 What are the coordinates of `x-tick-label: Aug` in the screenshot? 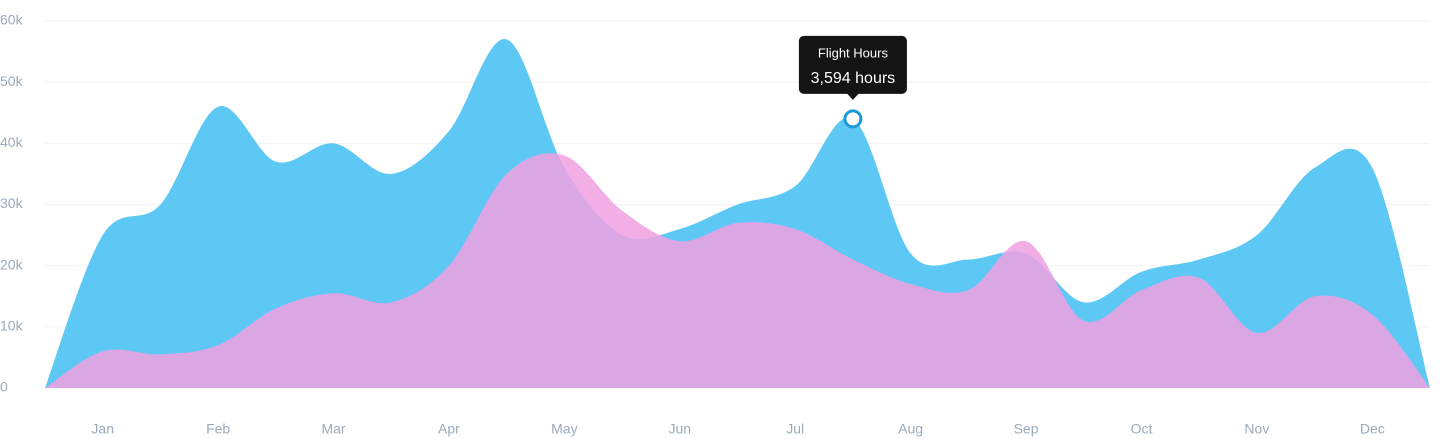 It's located at (910, 429).